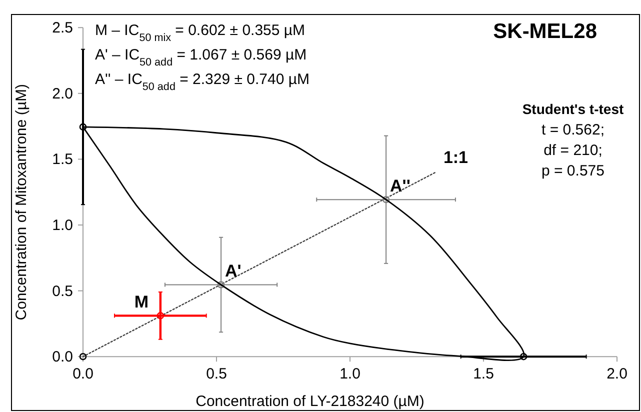 The height and width of the screenshot is (412, 641). Describe the element at coordinates (62, 225) in the screenshot. I see `y-tick-label: 1.0` at that location.